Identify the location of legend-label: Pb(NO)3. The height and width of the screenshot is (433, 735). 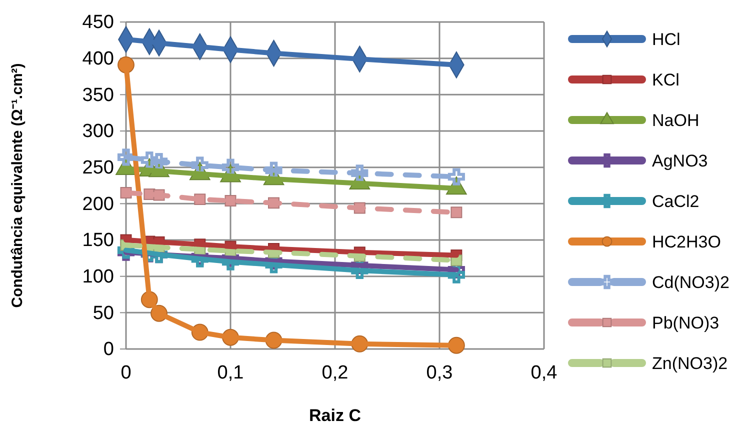
(686, 323).